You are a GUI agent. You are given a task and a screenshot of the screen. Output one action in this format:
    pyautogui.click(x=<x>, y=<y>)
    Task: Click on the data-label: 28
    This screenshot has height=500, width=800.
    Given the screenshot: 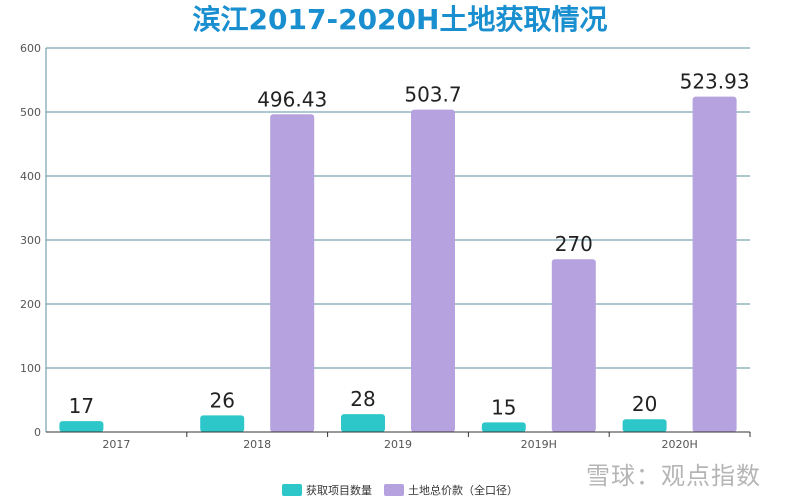 What is the action you would take?
    pyautogui.click(x=362, y=399)
    